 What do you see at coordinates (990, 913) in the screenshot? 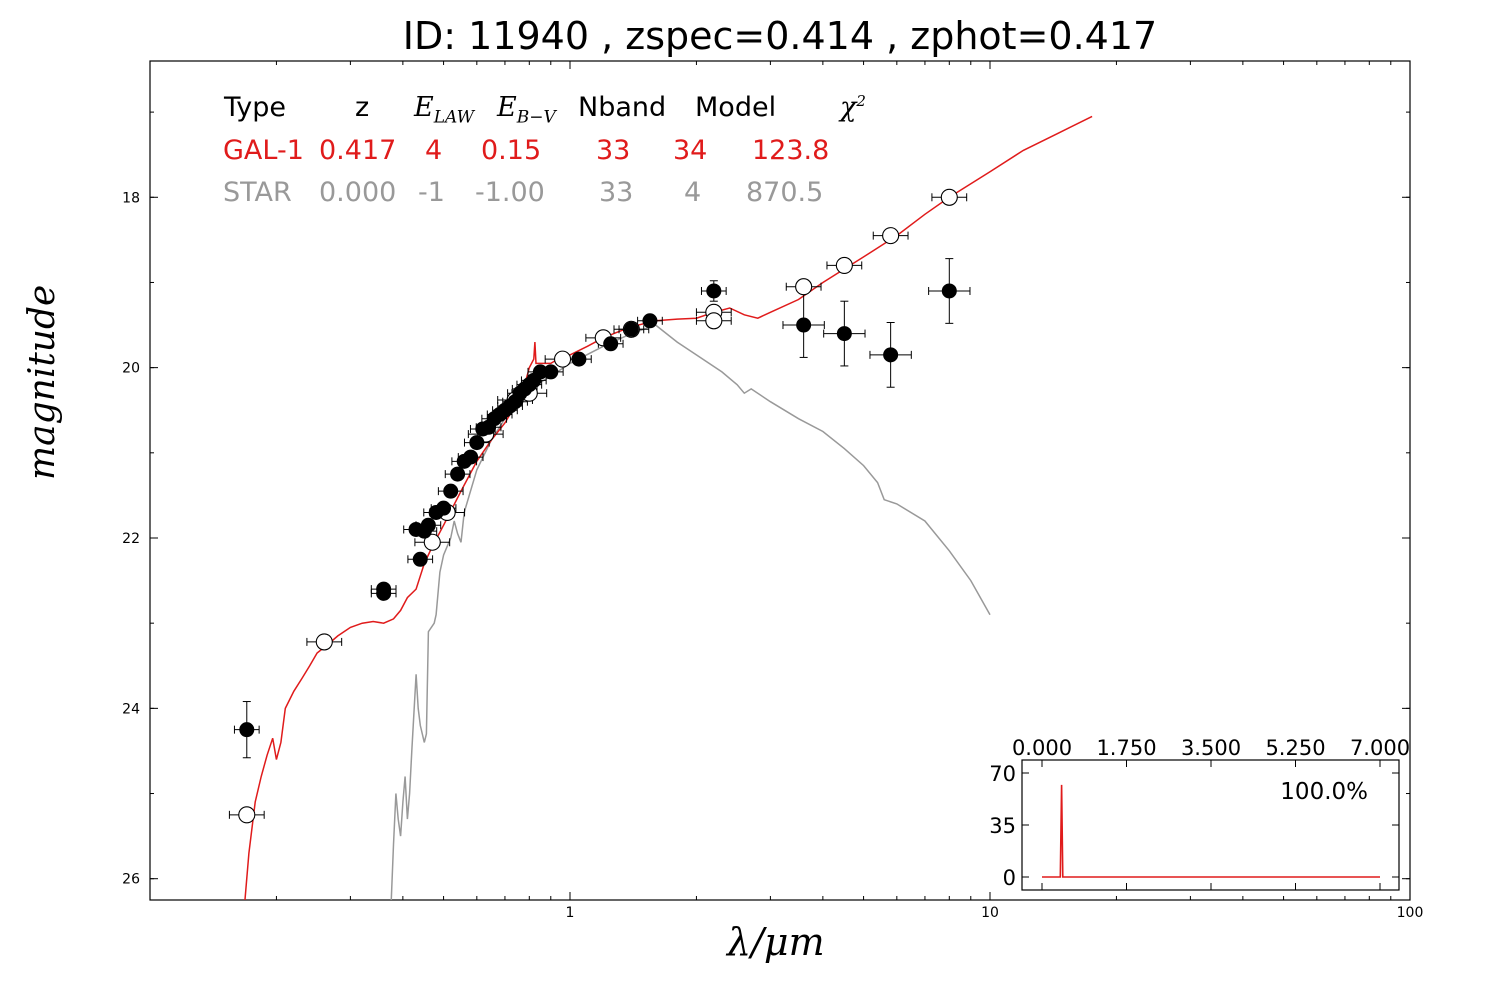
I see `x-tick-label: 10` at bounding box center [990, 913].